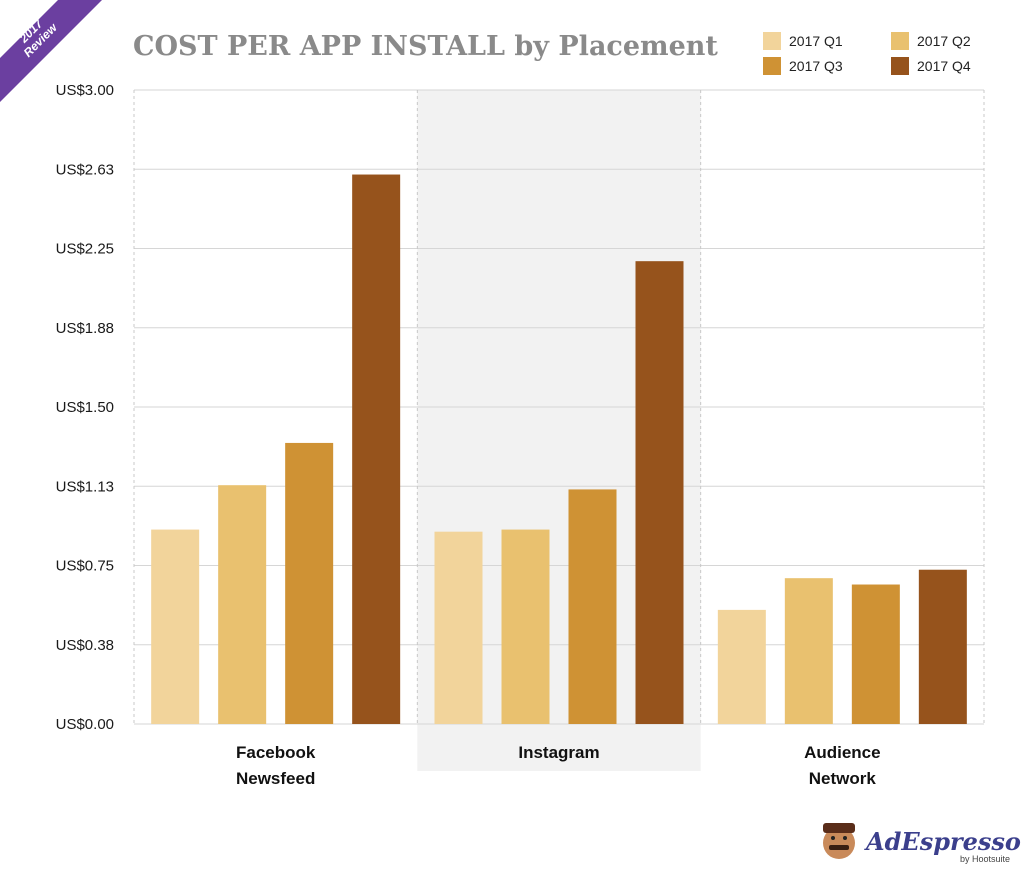 This screenshot has width=1024, height=874. Describe the element at coordinates (558, 765) in the screenshot. I see `x-category-layer: Facebook Newsfeed Instagram Audience Network` at that location.